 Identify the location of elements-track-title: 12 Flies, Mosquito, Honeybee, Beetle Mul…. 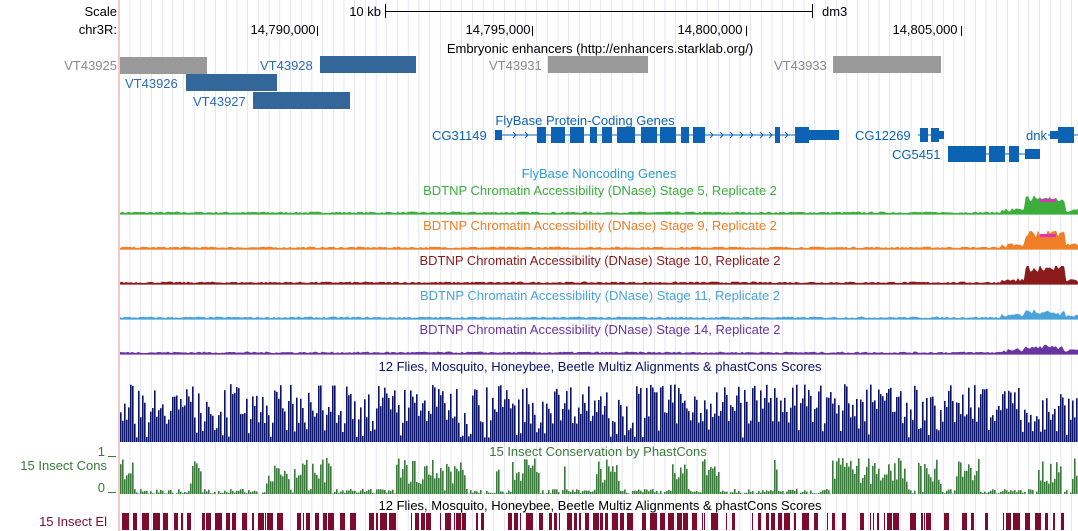
(600, 505).